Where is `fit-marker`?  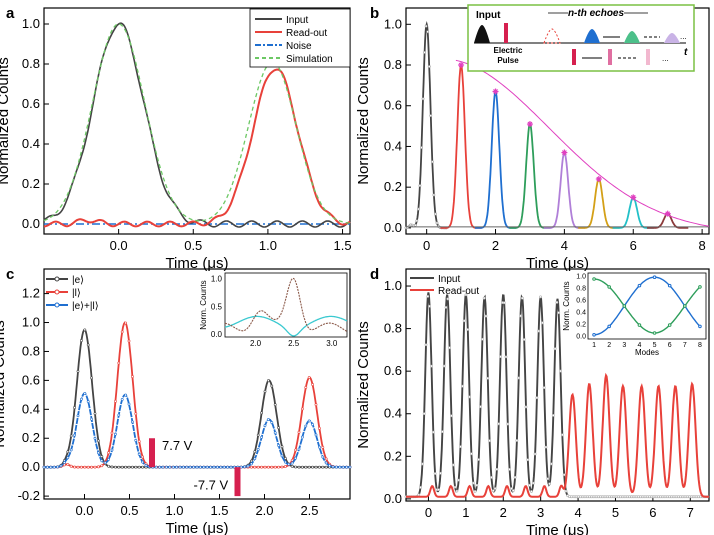 fit-marker is located at coordinates (633, 197).